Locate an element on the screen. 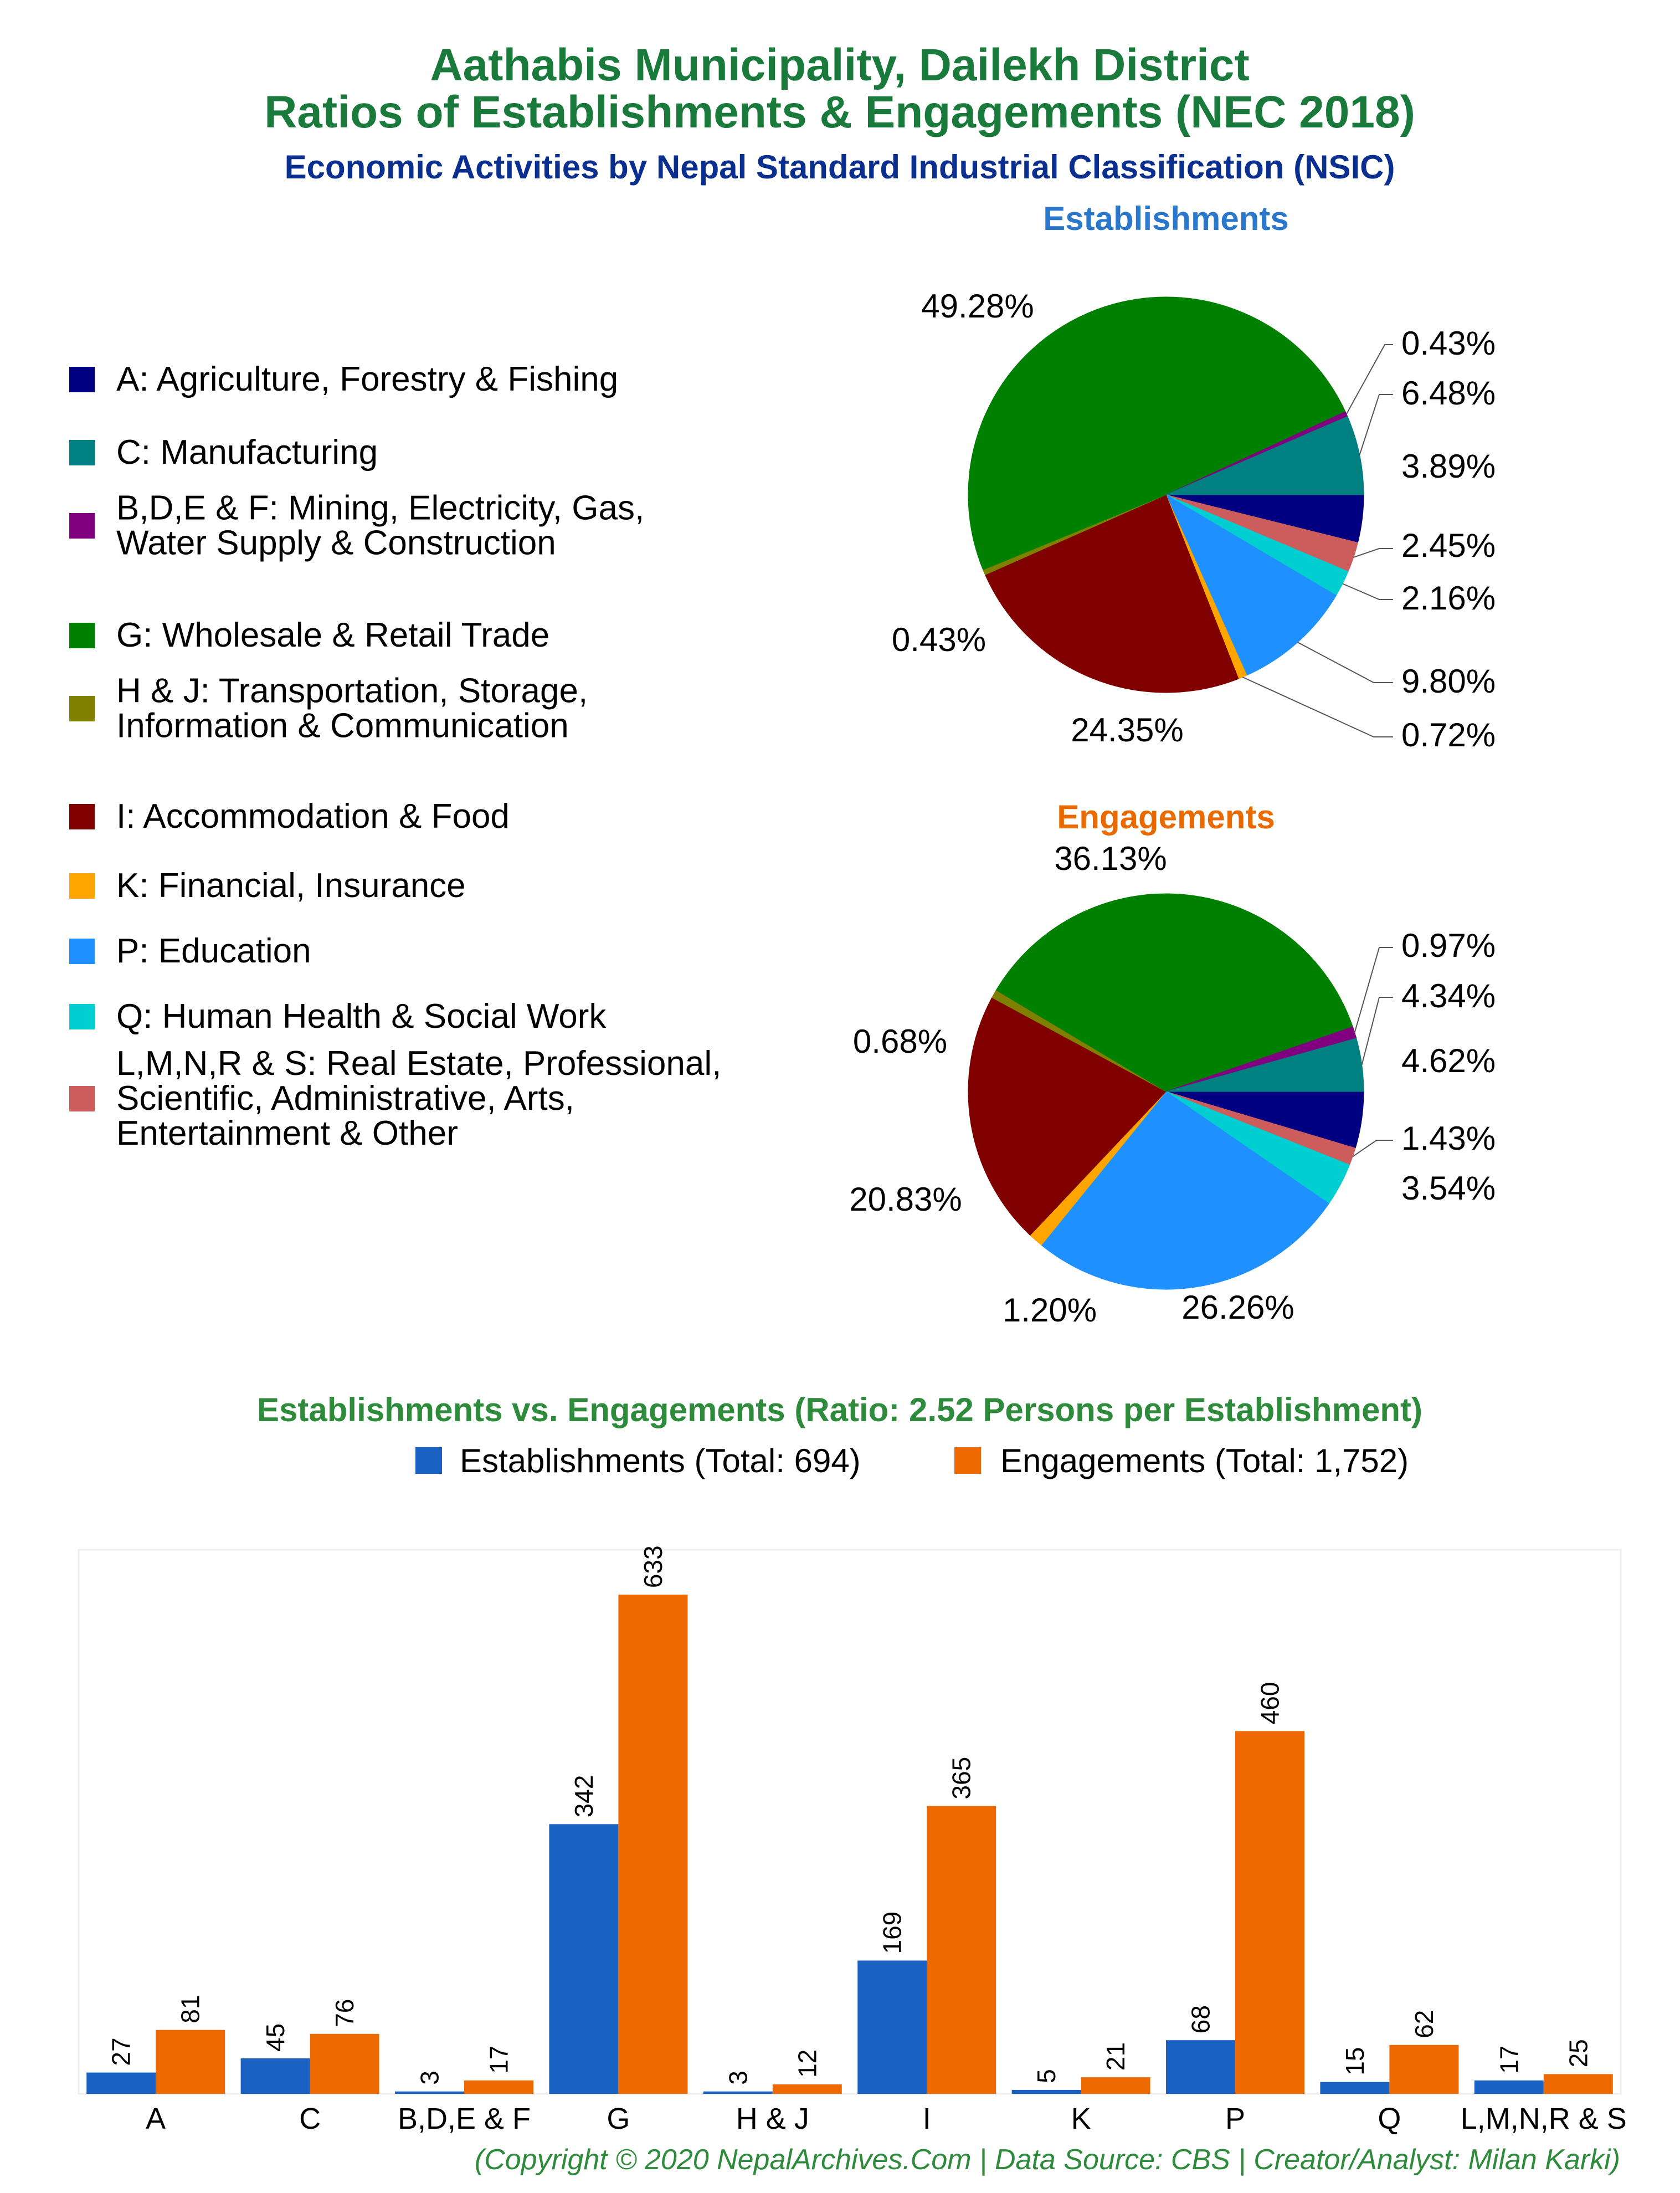 The image size is (1680, 2193). x-tick-label: G is located at coordinates (618, 2118).